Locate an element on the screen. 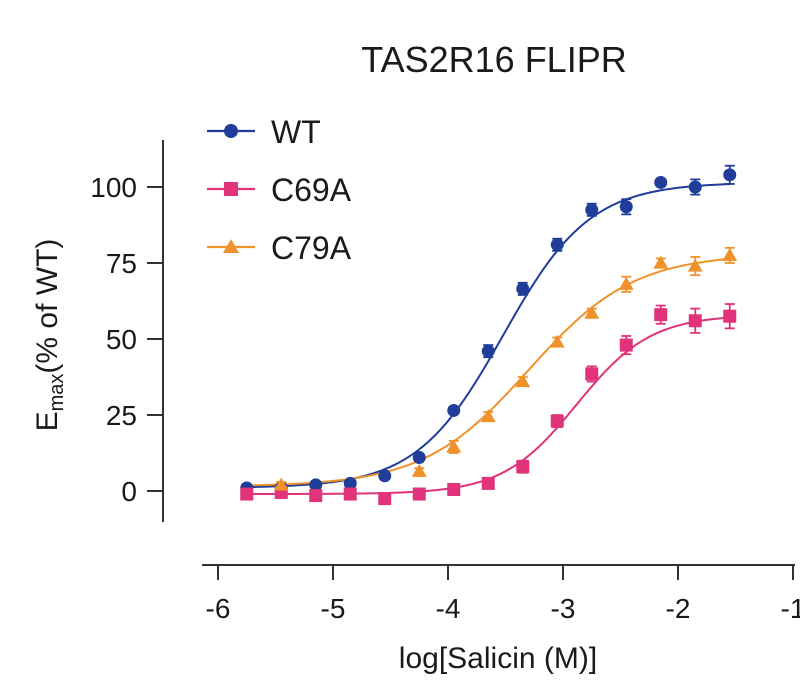  x-tick-label: -3 is located at coordinates (563, 608).